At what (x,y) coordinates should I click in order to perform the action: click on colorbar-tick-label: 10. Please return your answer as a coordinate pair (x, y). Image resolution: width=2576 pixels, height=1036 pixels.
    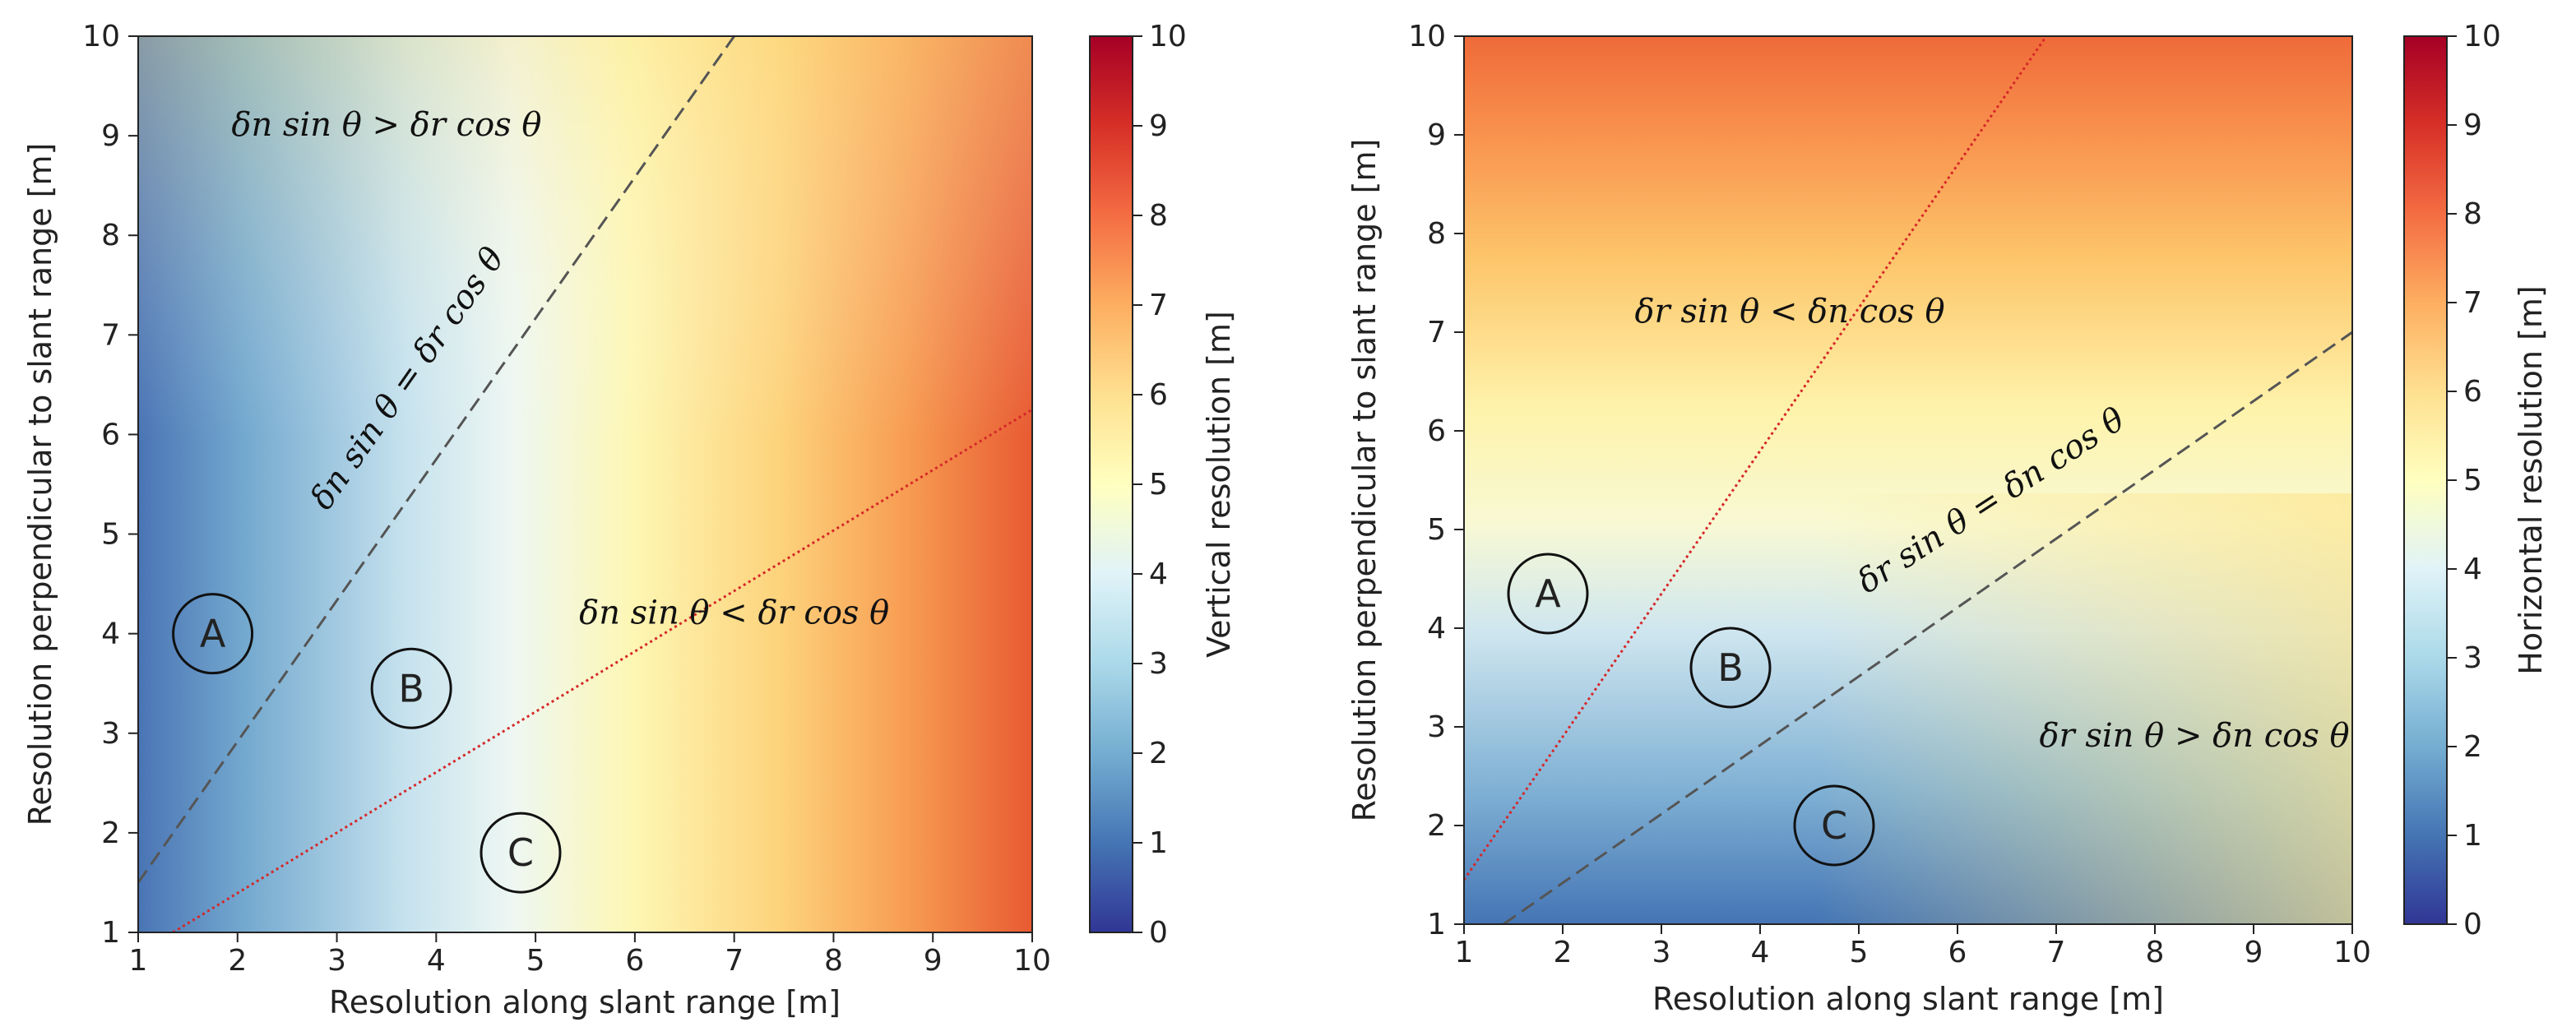
    Looking at the image, I should click on (2482, 36).